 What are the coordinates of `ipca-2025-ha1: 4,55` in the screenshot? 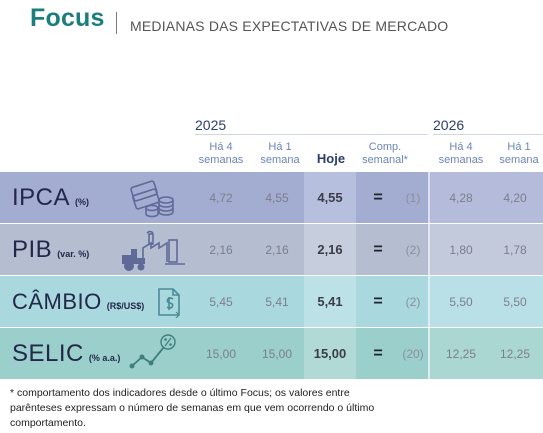 It's located at (277, 197).